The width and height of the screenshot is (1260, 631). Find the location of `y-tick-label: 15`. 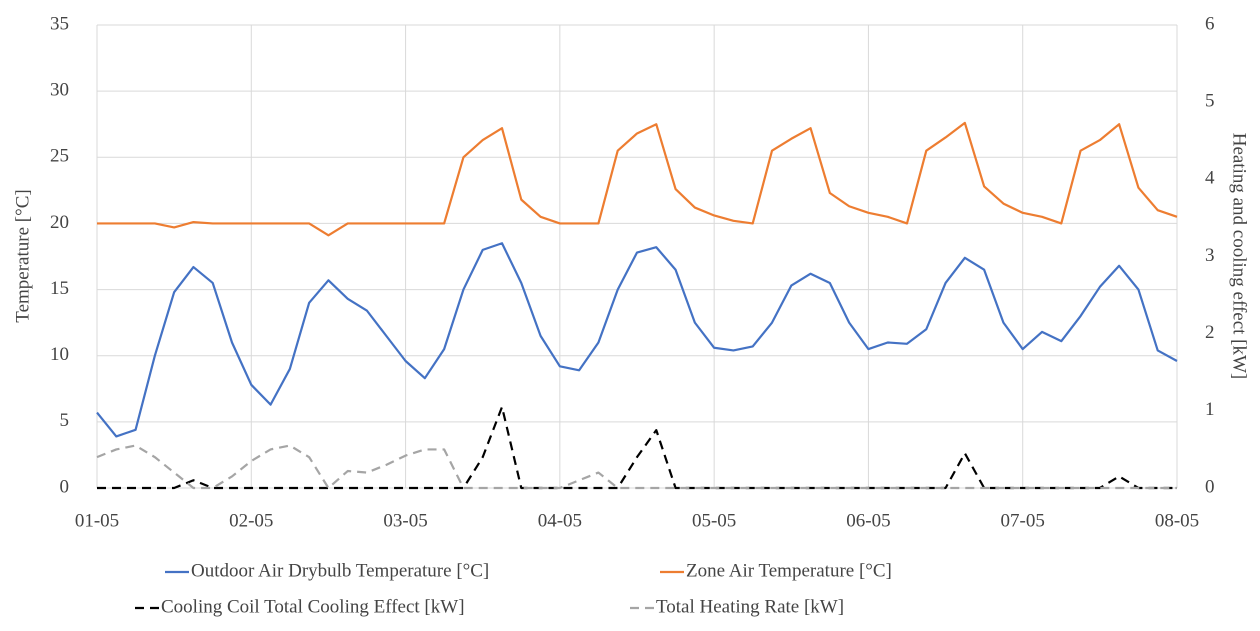

y-tick-label: 15 is located at coordinates (59, 288).